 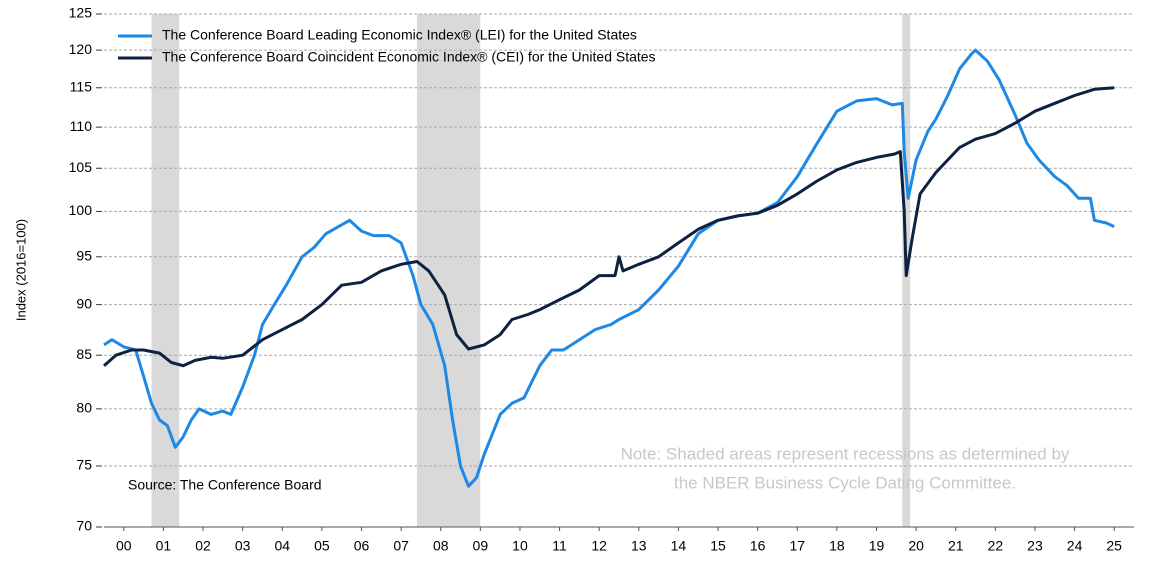 What do you see at coordinates (225, 485) in the screenshot?
I see `source-note: Source: The Conference Board` at bounding box center [225, 485].